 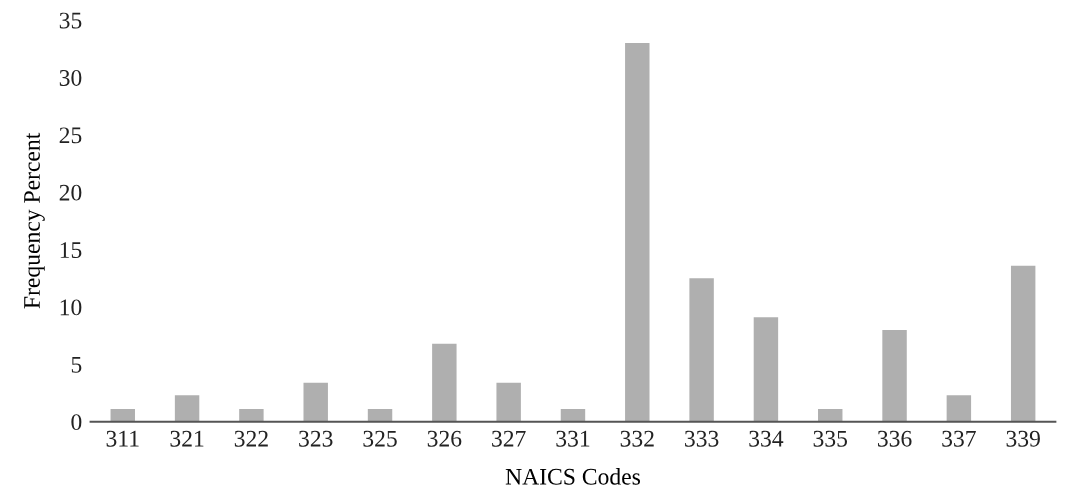 What do you see at coordinates (251, 438) in the screenshot?
I see `x-tick-label: 322` at bounding box center [251, 438].